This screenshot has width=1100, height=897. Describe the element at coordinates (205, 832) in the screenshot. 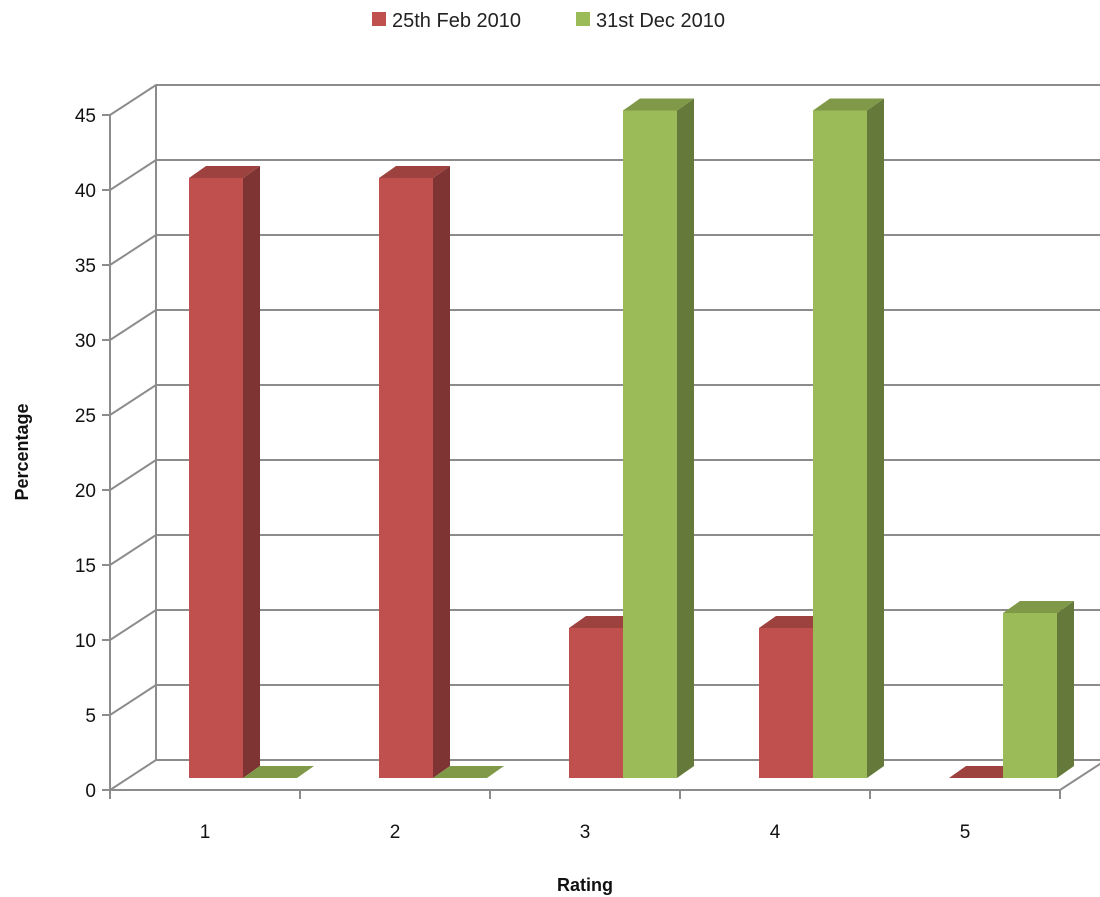

I see `x-tick-label: 1` at that location.